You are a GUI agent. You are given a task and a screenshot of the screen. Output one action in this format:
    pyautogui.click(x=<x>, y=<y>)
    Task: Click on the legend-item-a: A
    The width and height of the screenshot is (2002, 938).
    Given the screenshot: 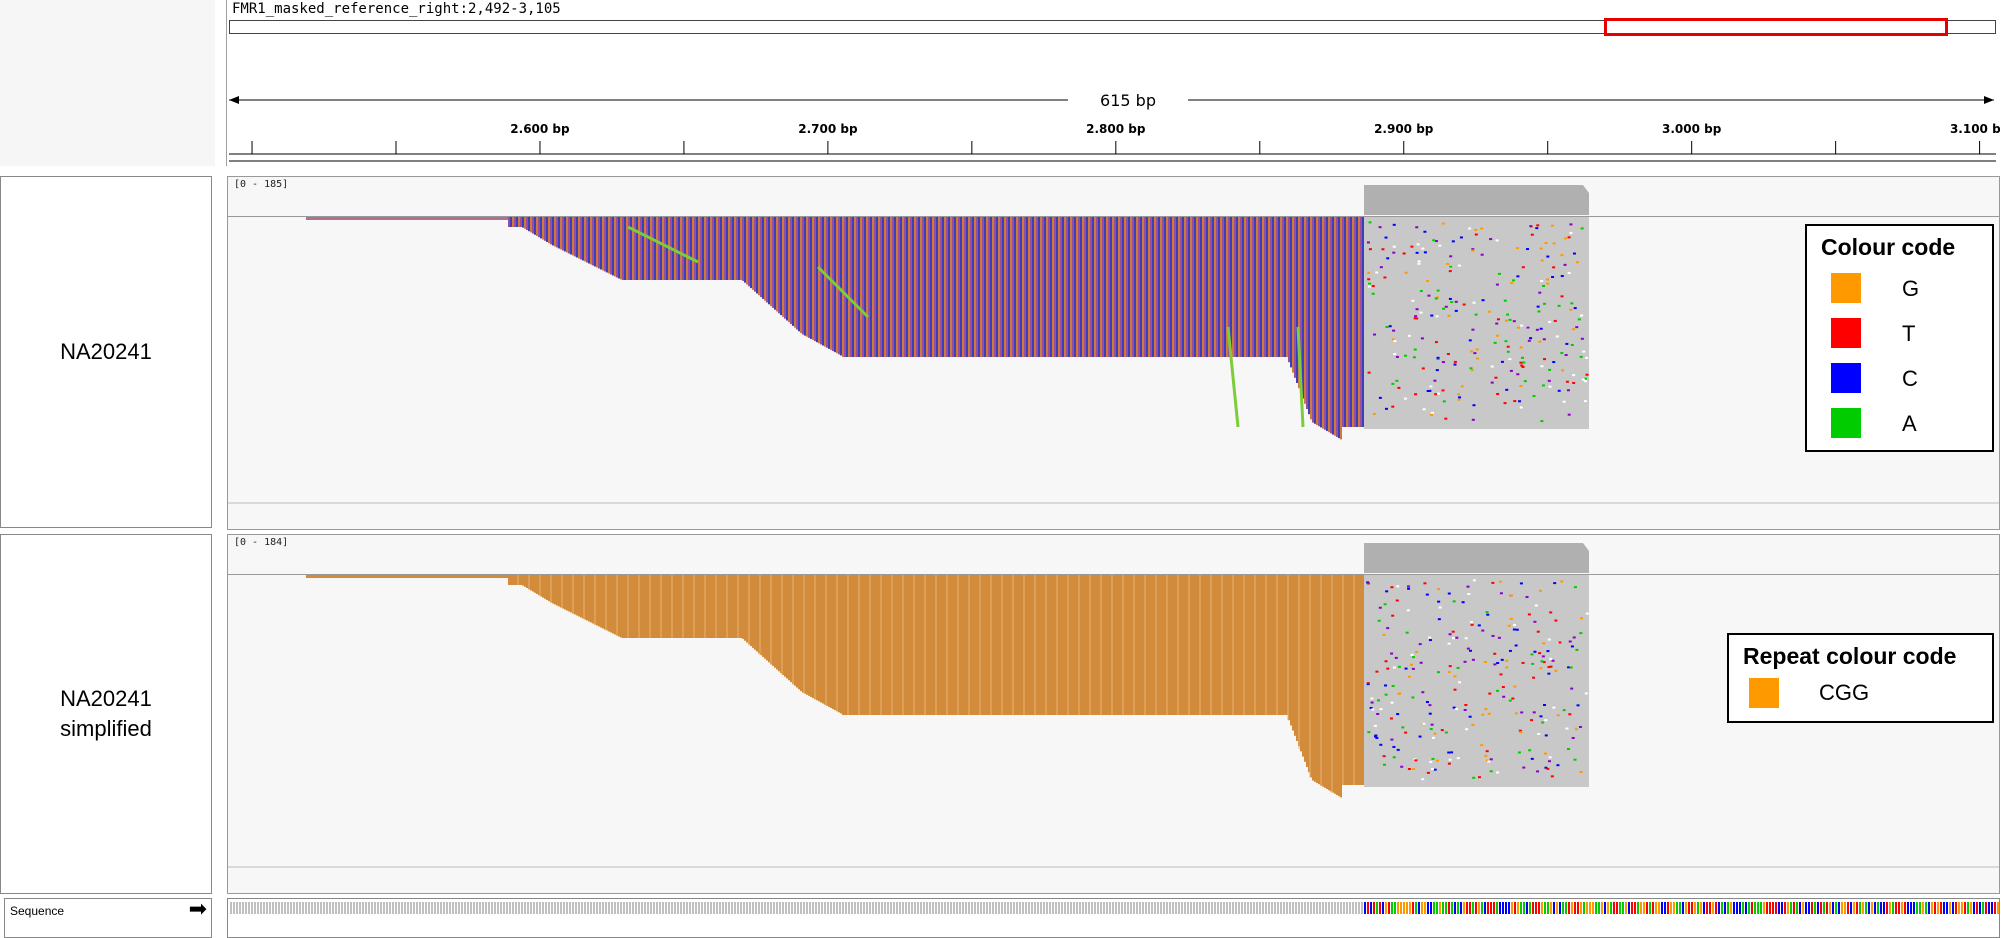 What is the action you would take?
    pyautogui.click(x=1909, y=423)
    